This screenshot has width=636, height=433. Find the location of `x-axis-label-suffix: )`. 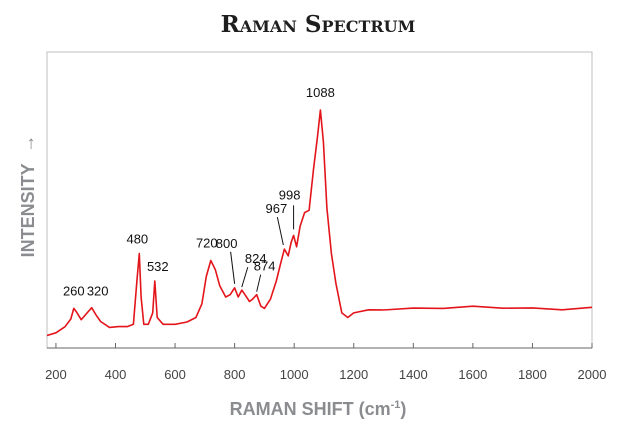

x-axis-label-suffix: ) is located at coordinates (403, 409).